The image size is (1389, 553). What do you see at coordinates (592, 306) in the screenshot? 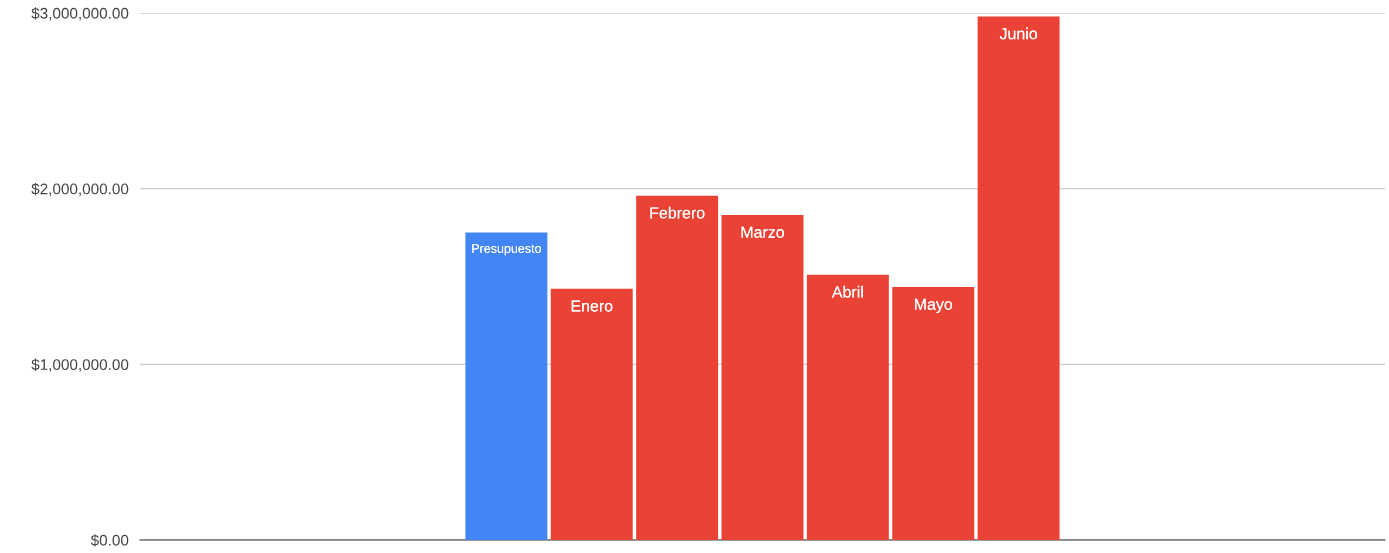
I see `series-label: Enero` at bounding box center [592, 306].